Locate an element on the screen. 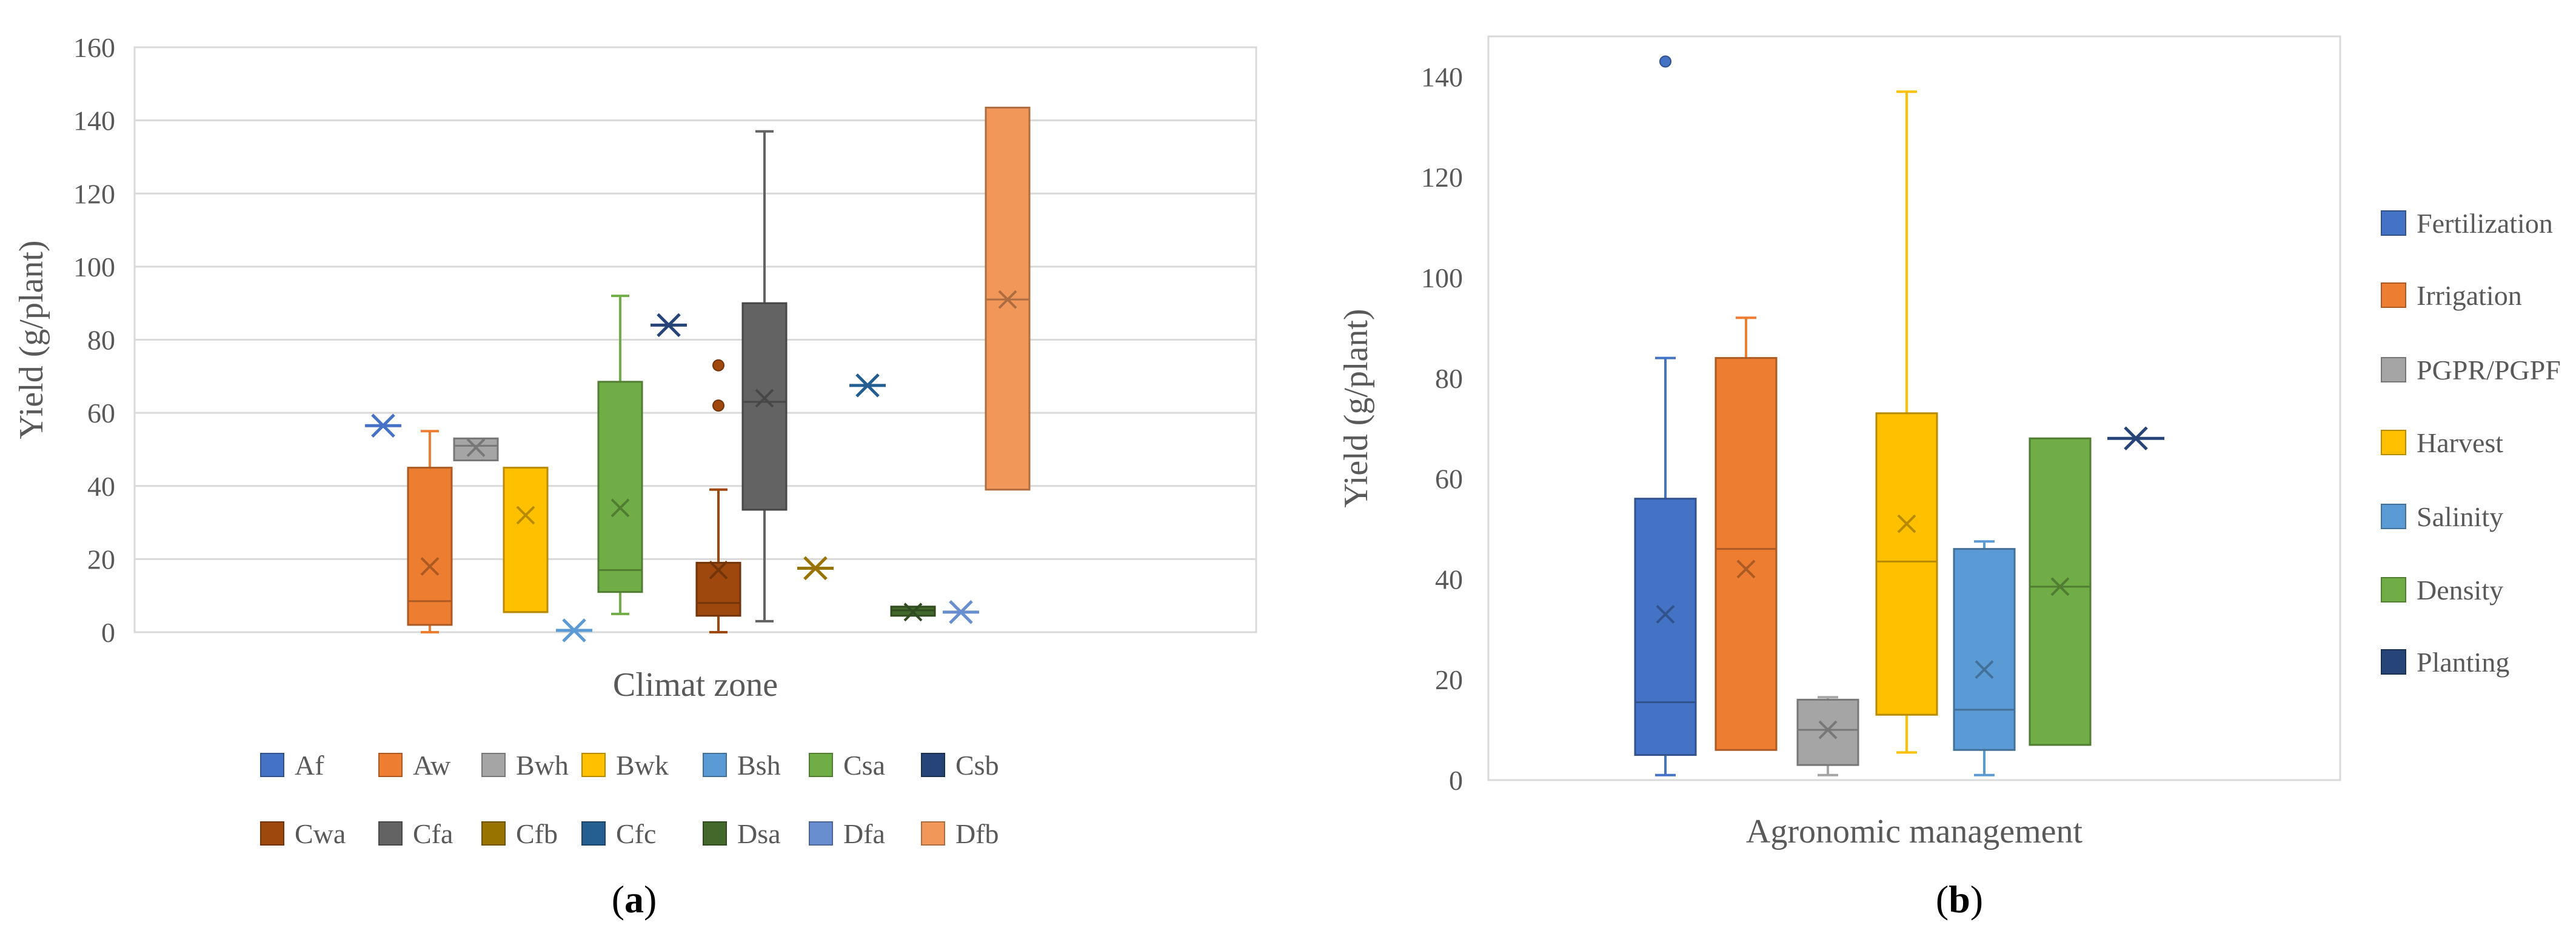  series-harvest is located at coordinates (1906, 422).